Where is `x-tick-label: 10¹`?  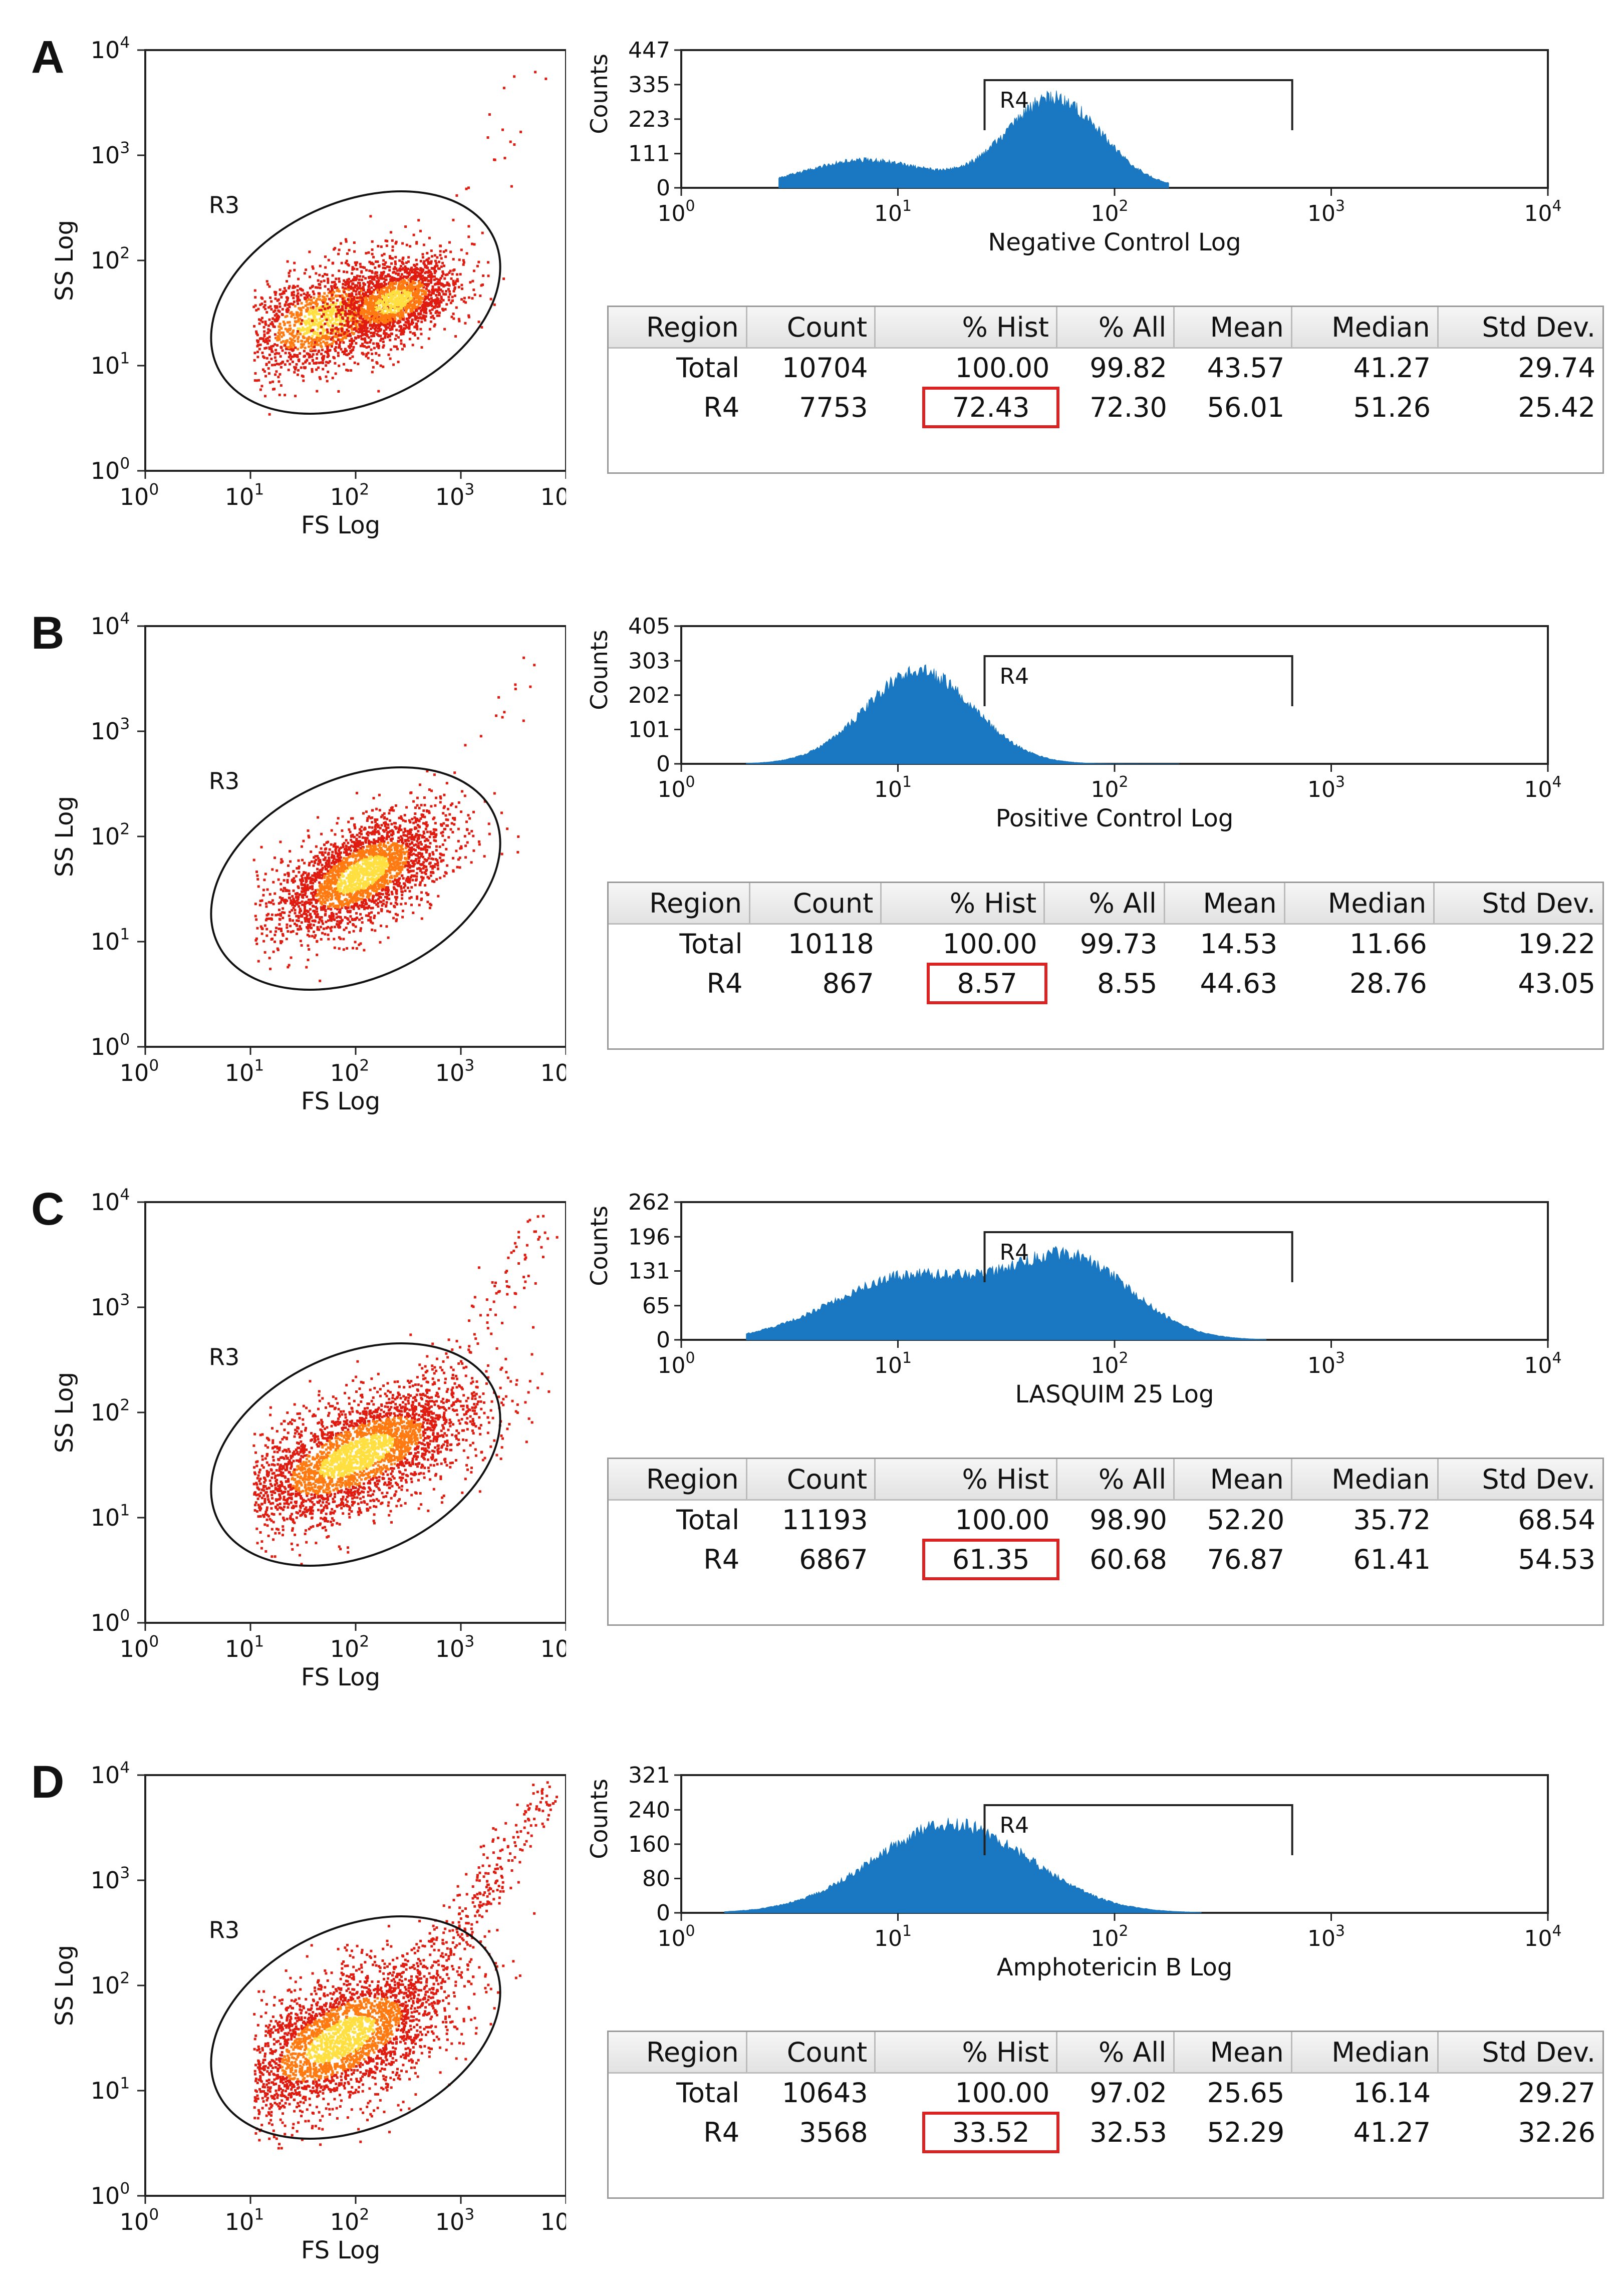
x-tick-label: 10¹ is located at coordinates (893, 211).